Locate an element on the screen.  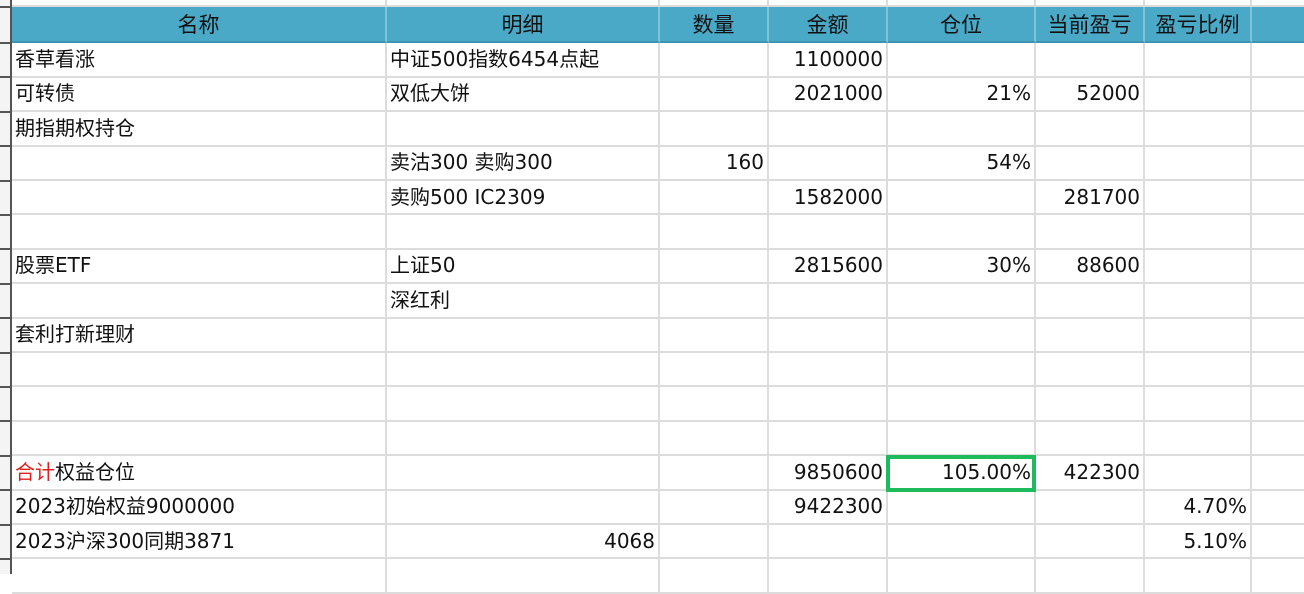
cell-name: 2023沪深300同期3871 is located at coordinates (199, 542).